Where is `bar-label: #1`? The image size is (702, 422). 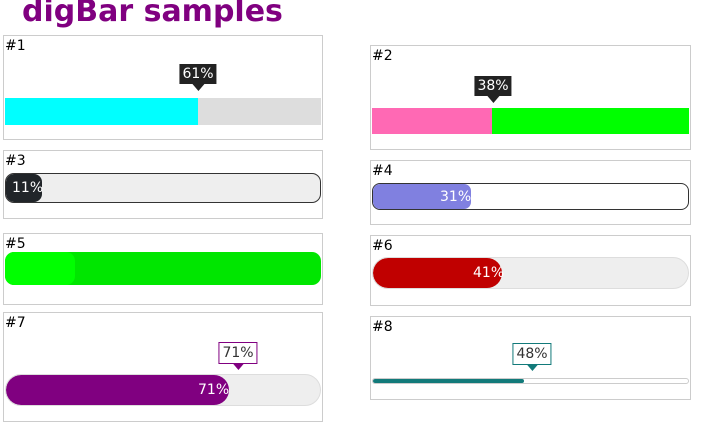
bar-label: #1 is located at coordinates (15, 46).